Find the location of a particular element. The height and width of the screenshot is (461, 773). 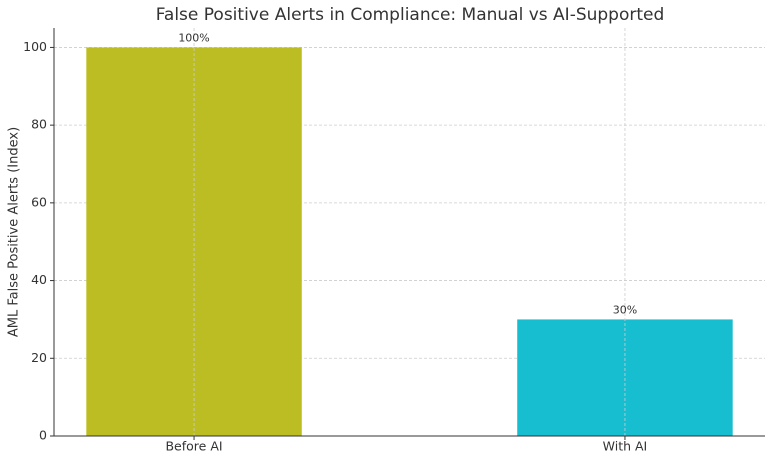

x-tick-label: With AI is located at coordinates (625, 446).